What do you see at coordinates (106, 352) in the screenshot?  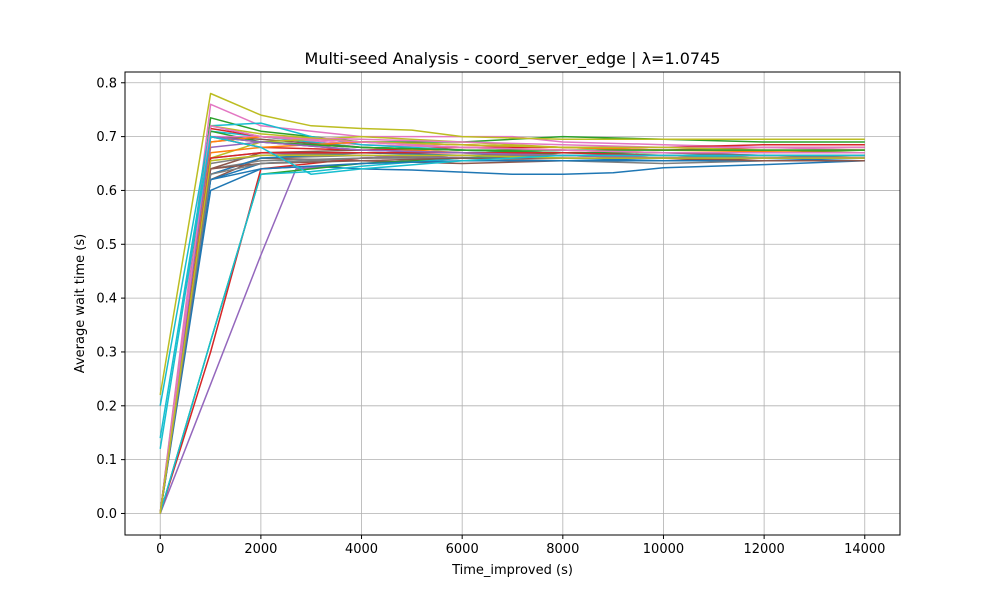 I see `y-tick-label: 0.3` at bounding box center [106, 352].